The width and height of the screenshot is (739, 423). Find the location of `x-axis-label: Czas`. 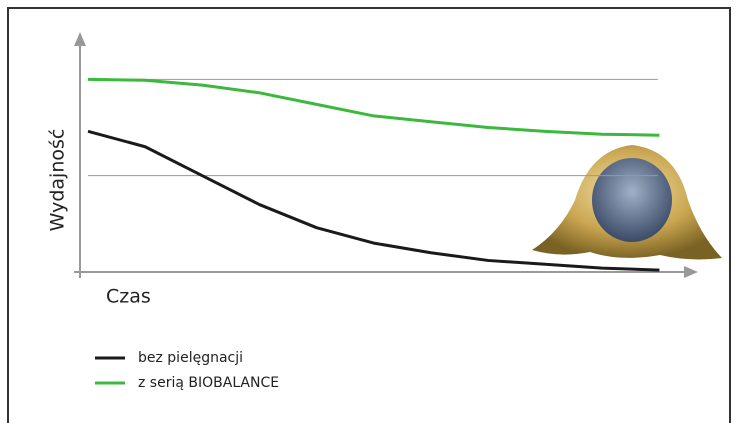

x-axis-label: Czas is located at coordinates (128, 297).